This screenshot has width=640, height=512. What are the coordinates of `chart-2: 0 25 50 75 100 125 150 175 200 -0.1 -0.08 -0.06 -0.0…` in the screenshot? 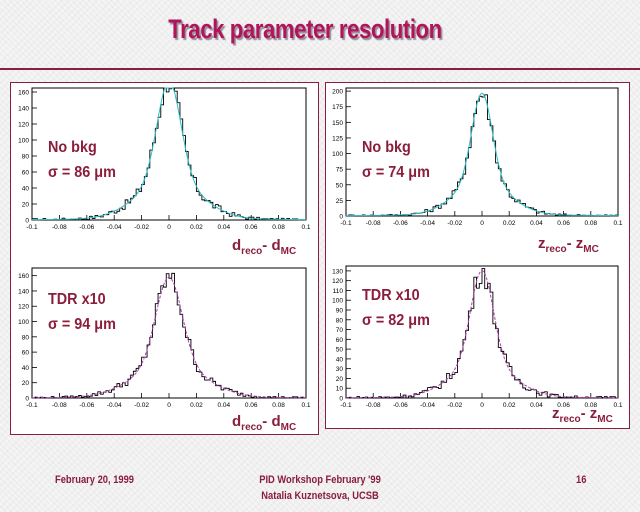 It's located at (477, 171).